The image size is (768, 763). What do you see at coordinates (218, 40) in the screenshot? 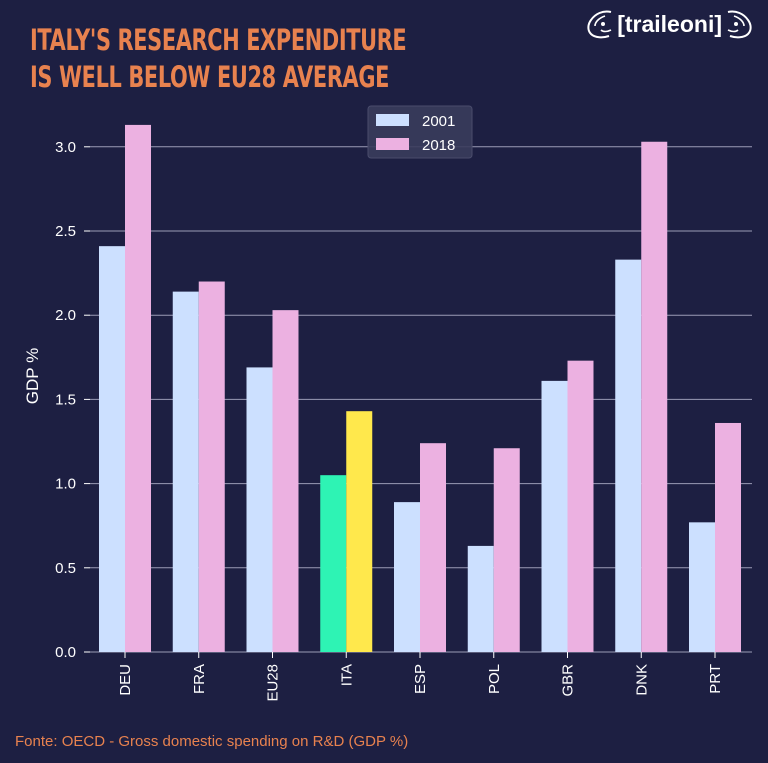
I see `title-line-1: ITALY'S RESEARCH EXPENDITURE` at bounding box center [218, 40].